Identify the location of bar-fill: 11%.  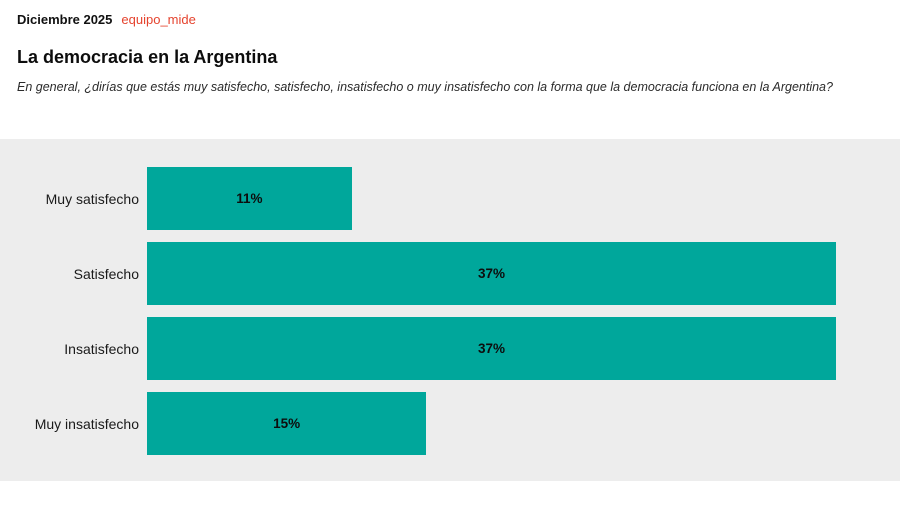
(249, 198).